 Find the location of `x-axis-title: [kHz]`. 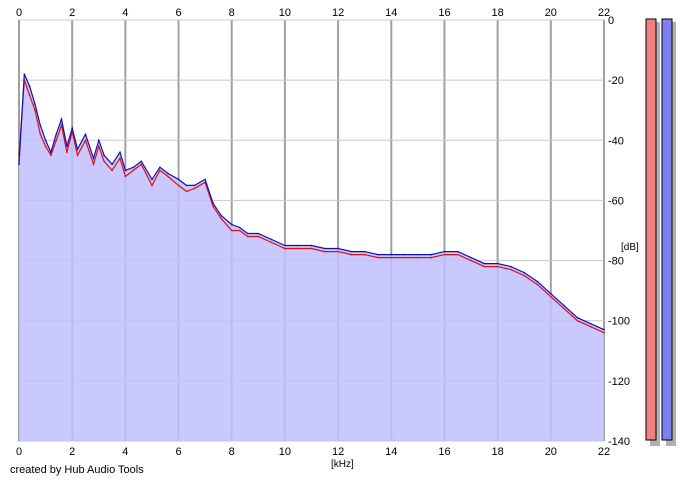

x-axis-title: [kHz] is located at coordinates (342, 464).